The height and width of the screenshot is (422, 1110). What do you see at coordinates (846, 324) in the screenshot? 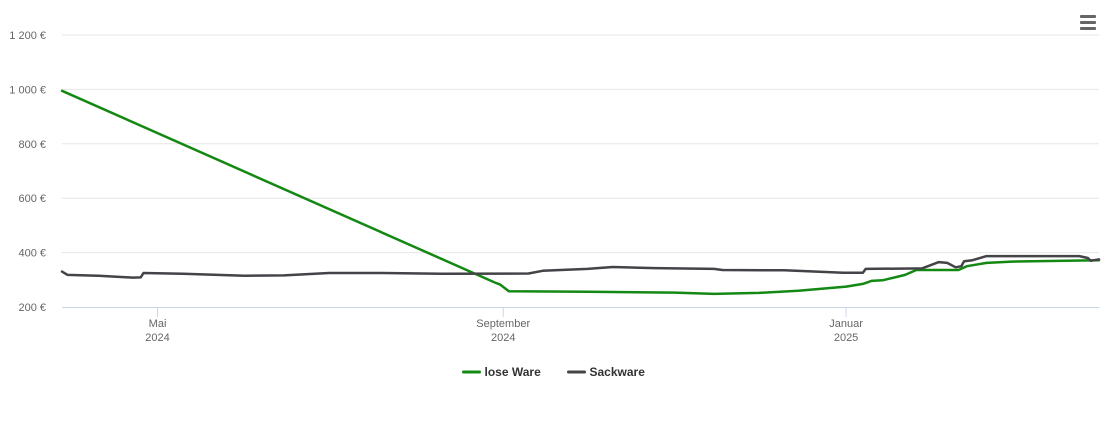
I see `x-tick-label: Januar` at bounding box center [846, 324].